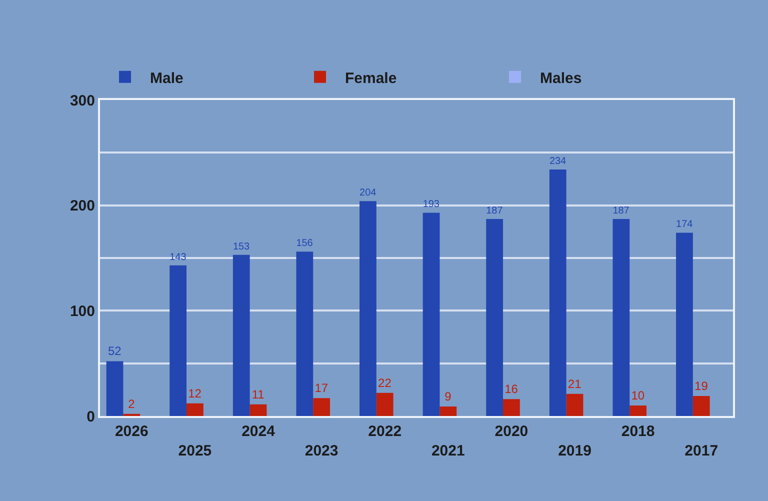 The width and height of the screenshot is (768, 501). Describe the element at coordinates (561, 78) in the screenshot. I see `legend-label: Males` at that location.